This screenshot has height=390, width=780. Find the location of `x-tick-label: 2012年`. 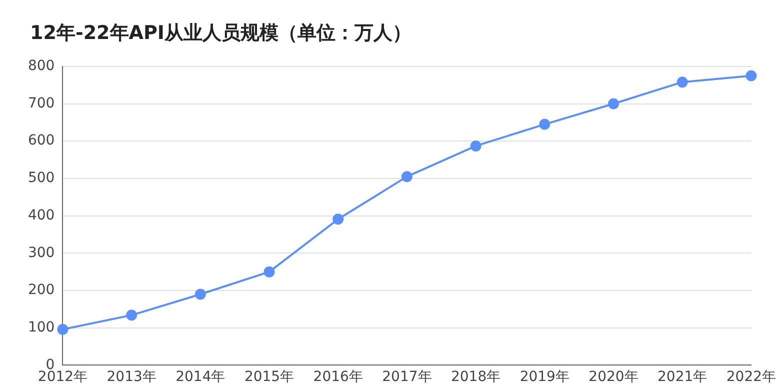

x-tick-label: 2012年 is located at coordinates (63, 377).